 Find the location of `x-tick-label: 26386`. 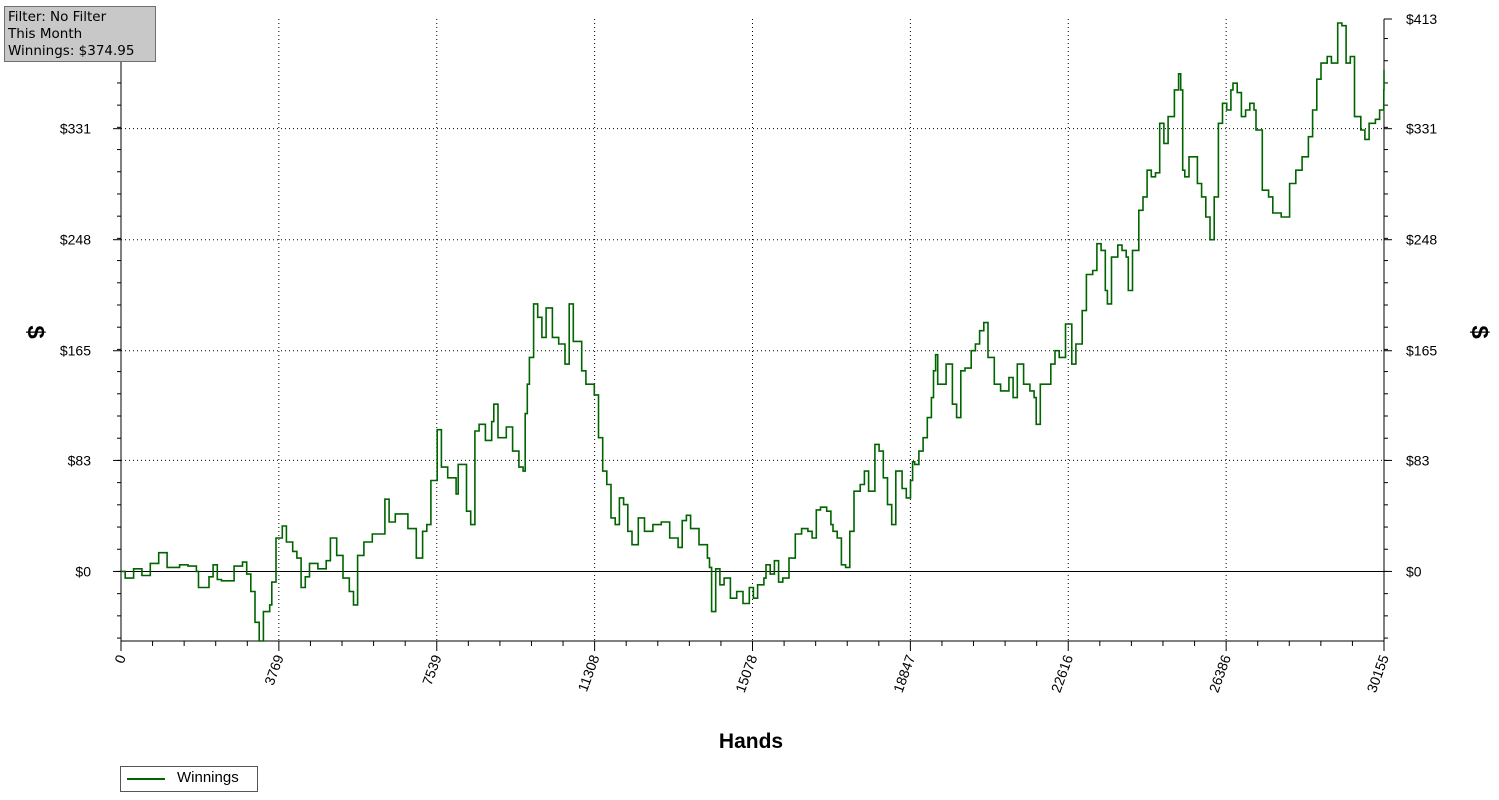

x-tick-label: 26386 is located at coordinates (1220, 673).